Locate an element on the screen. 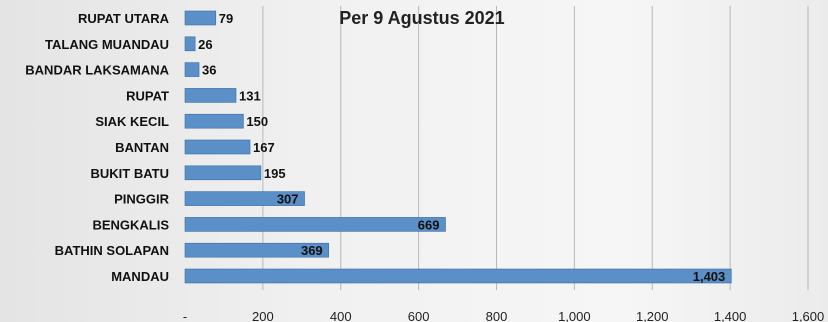 This screenshot has height=322, width=828. category-label: BATHIN SOLAPAN is located at coordinates (112, 250).